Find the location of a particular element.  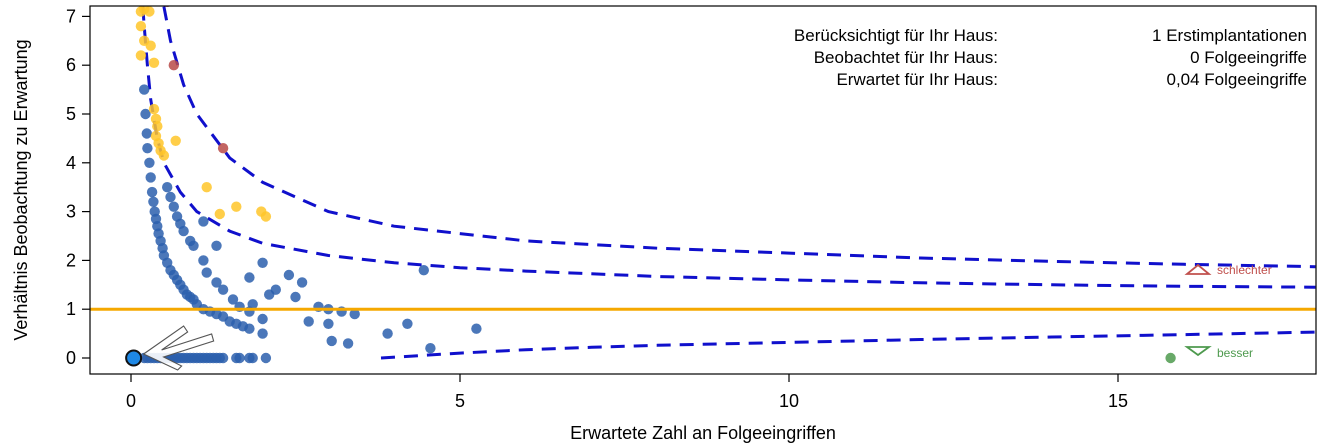

legend-better: besser is located at coordinates (1218, 353).